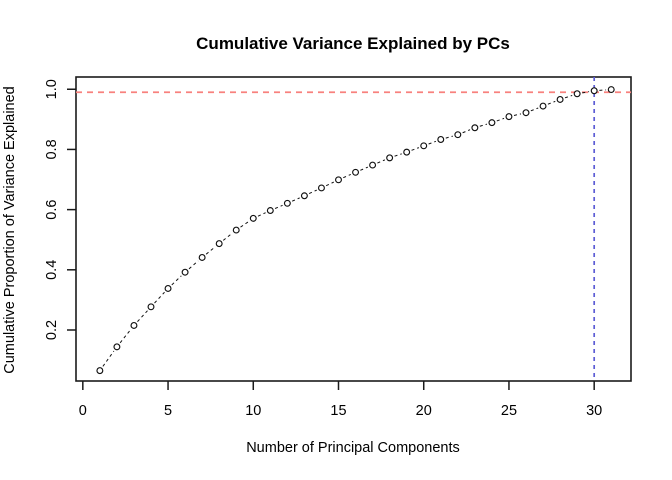 The width and height of the screenshot is (672, 480). I want to click on x-axis-tick-label: 5, so click(168, 411).